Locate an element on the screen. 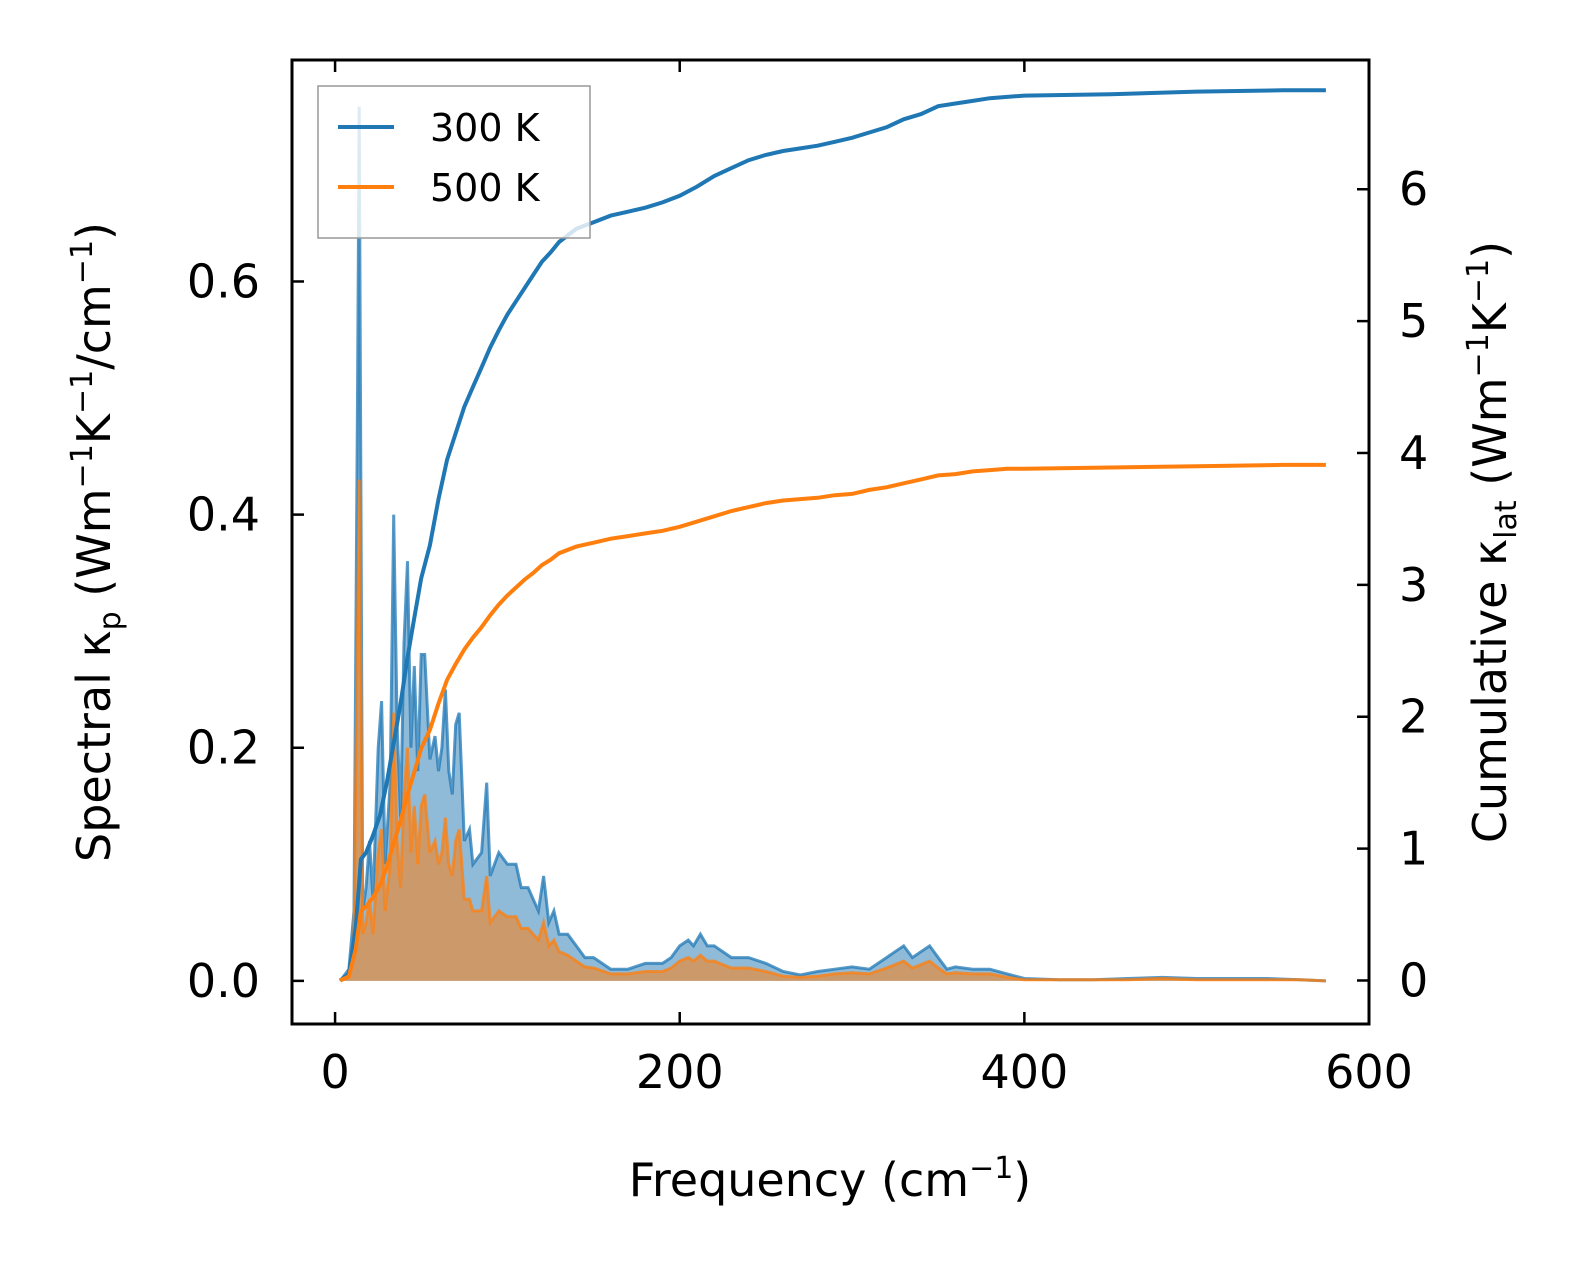  x-tick-label-0: 0 is located at coordinates (334, 1072).